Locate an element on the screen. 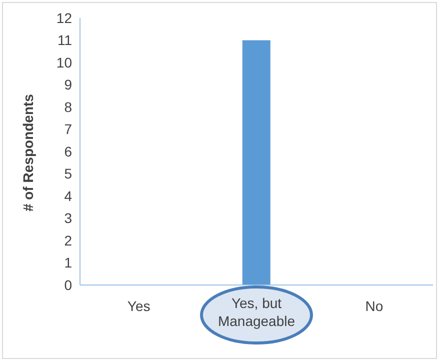  y-tick-label: 3 is located at coordinates (68, 218).